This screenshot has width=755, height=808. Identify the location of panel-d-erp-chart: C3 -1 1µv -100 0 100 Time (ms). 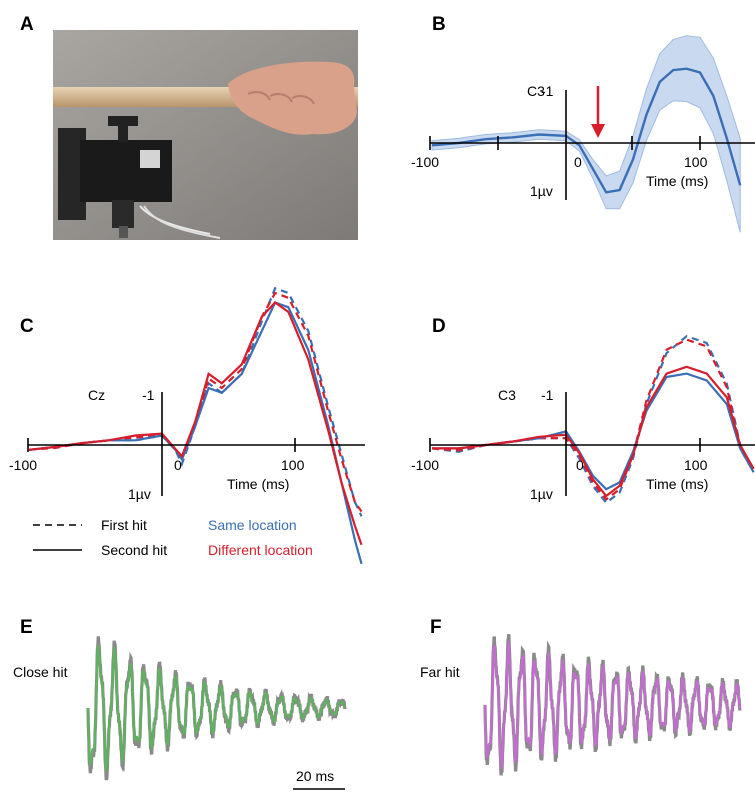
(583, 419).